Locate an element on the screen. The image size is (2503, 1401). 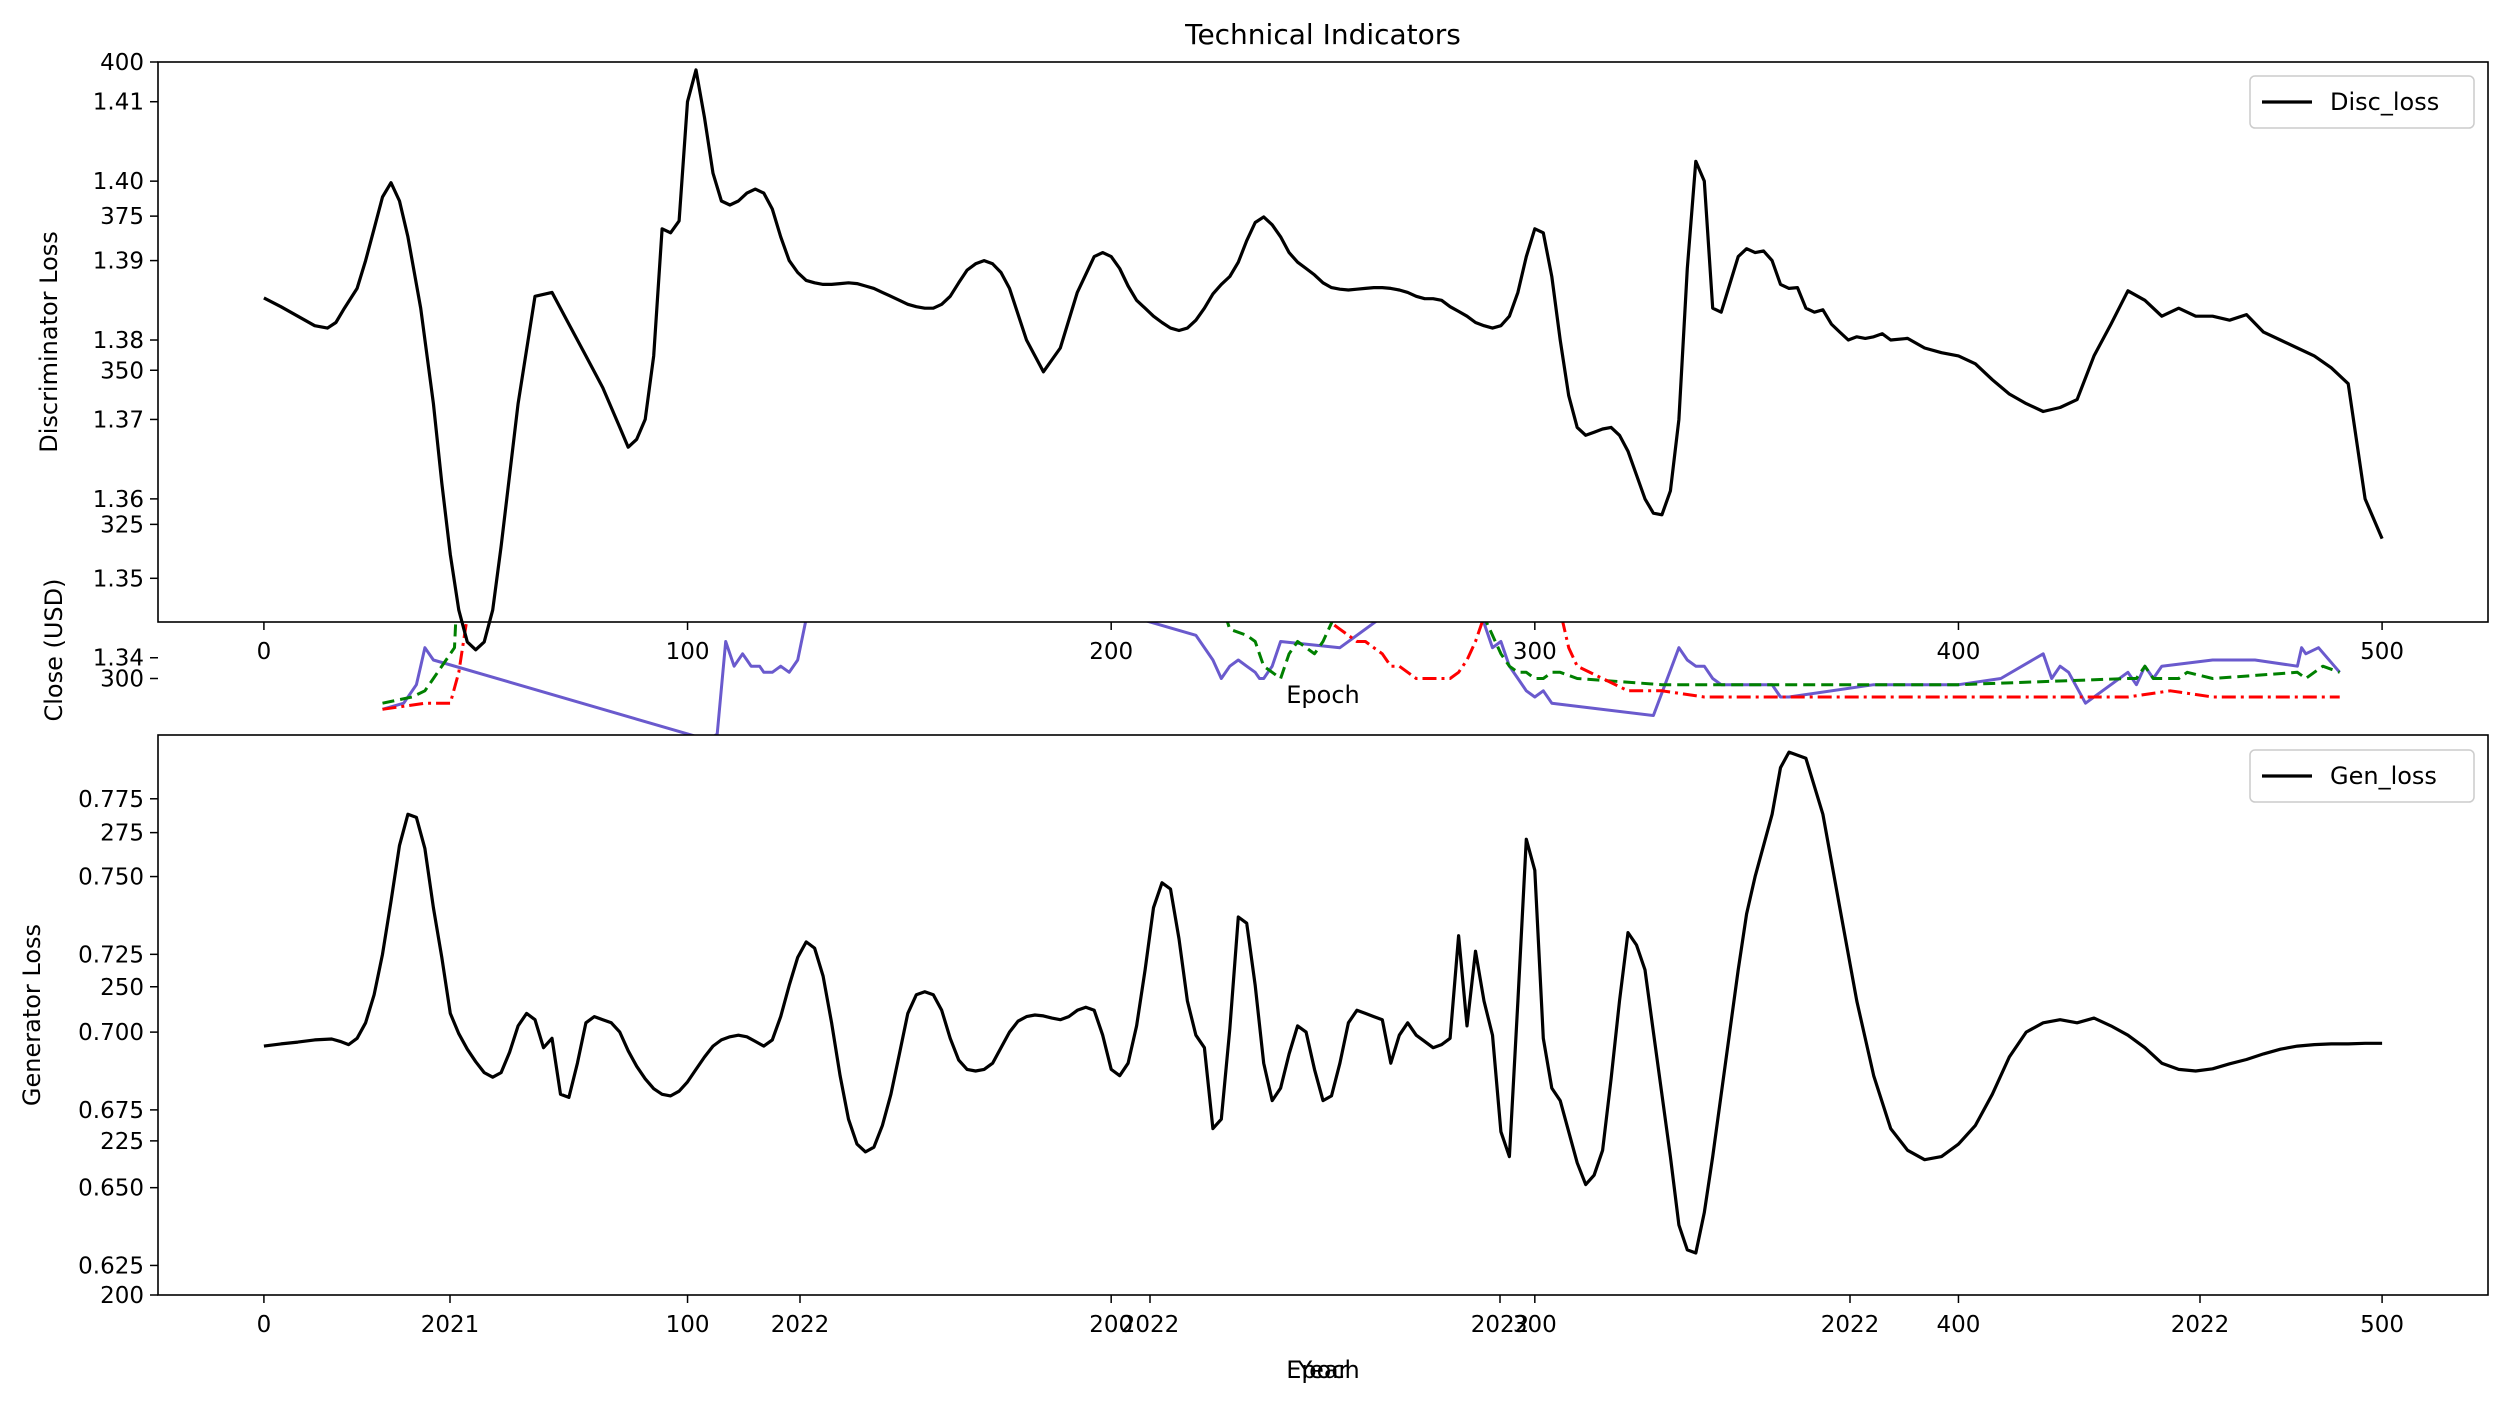
discriminator-y-ticks: 1.34 1.35 1.36 1.37 1.38 1.39 1.40 1.41 is located at coordinates (125, 381).